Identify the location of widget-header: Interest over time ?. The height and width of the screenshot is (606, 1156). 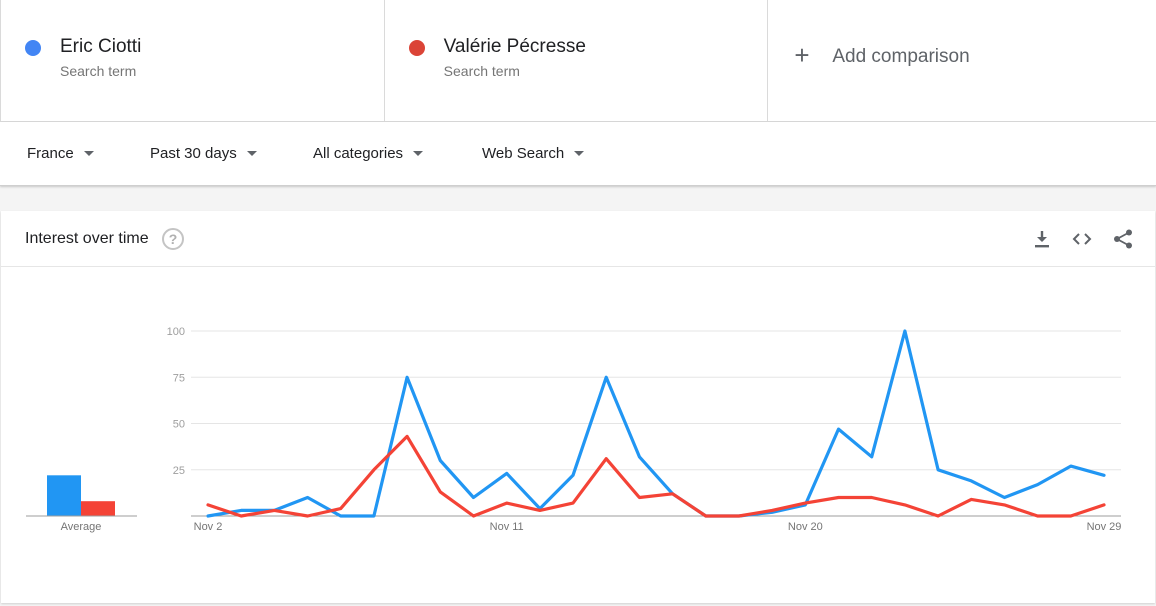
(578, 239).